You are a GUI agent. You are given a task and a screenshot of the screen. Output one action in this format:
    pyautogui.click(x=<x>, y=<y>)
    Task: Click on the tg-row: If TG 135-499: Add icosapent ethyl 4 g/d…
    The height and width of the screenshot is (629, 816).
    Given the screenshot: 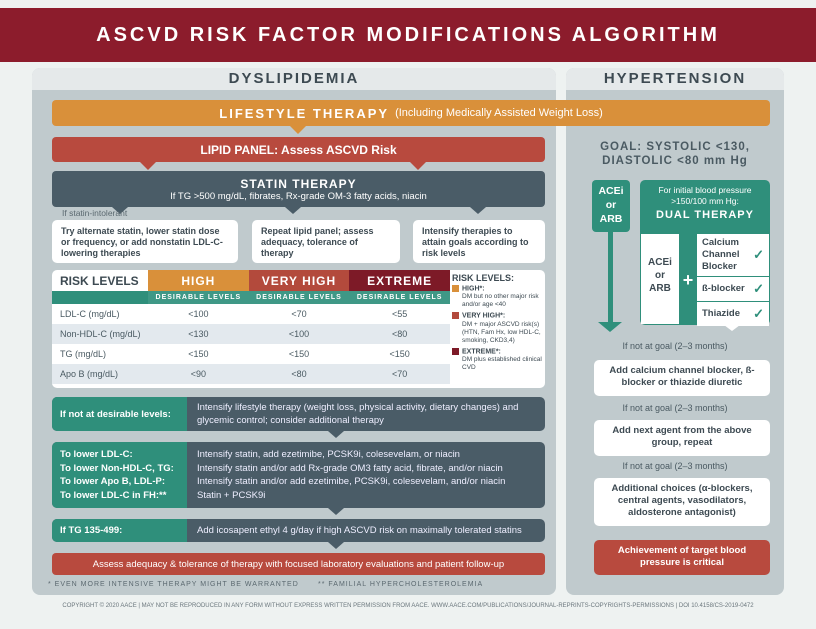 What is the action you would take?
    pyautogui.click(x=298, y=530)
    